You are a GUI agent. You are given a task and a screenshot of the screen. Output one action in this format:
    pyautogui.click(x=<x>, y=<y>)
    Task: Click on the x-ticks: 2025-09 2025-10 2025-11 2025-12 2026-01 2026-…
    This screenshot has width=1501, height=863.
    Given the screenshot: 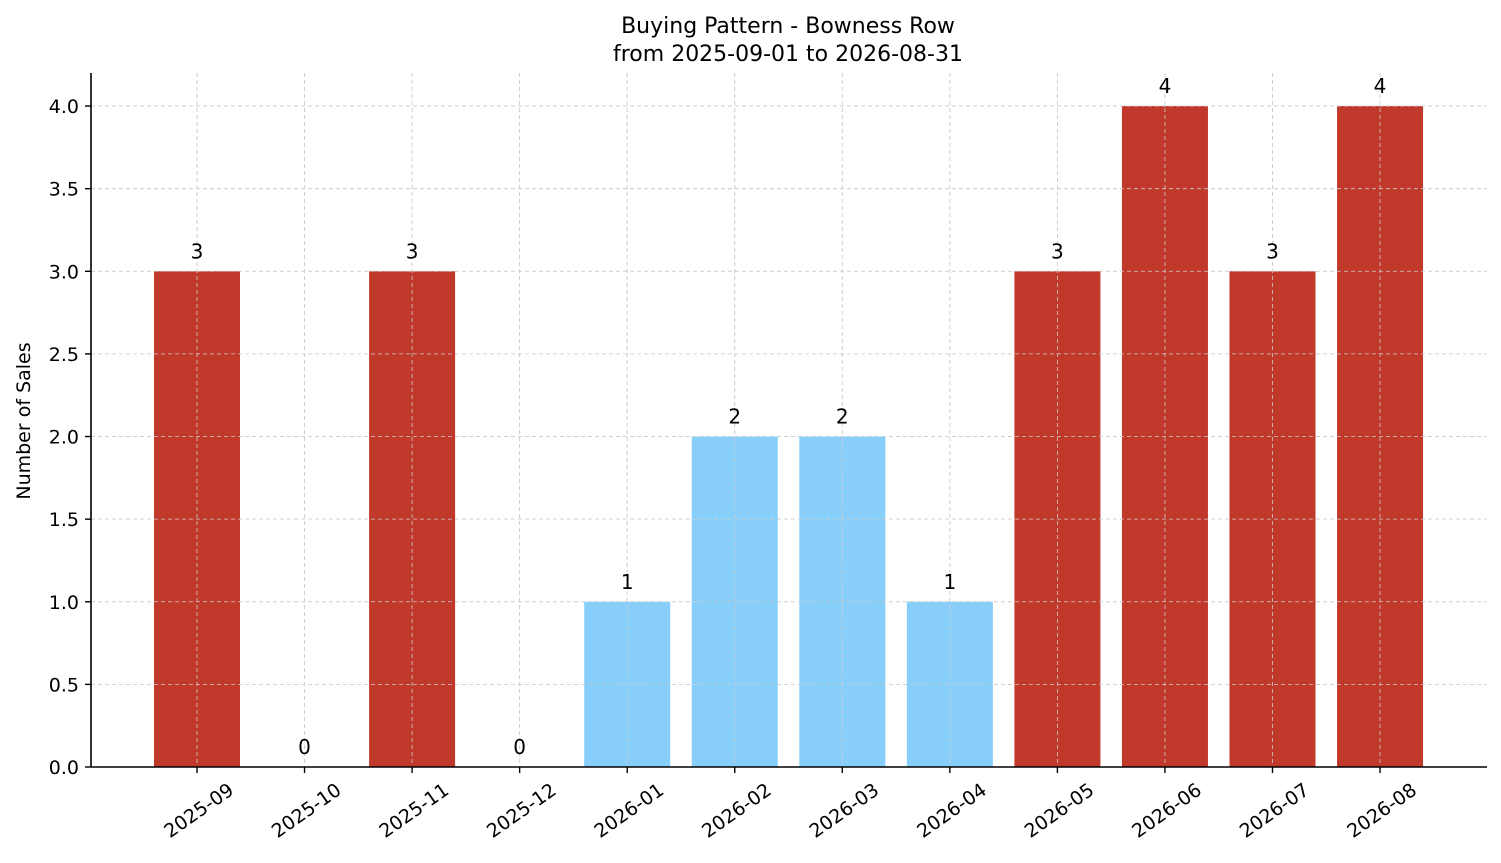 What is the action you would take?
    pyautogui.click(x=790, y=805)
    